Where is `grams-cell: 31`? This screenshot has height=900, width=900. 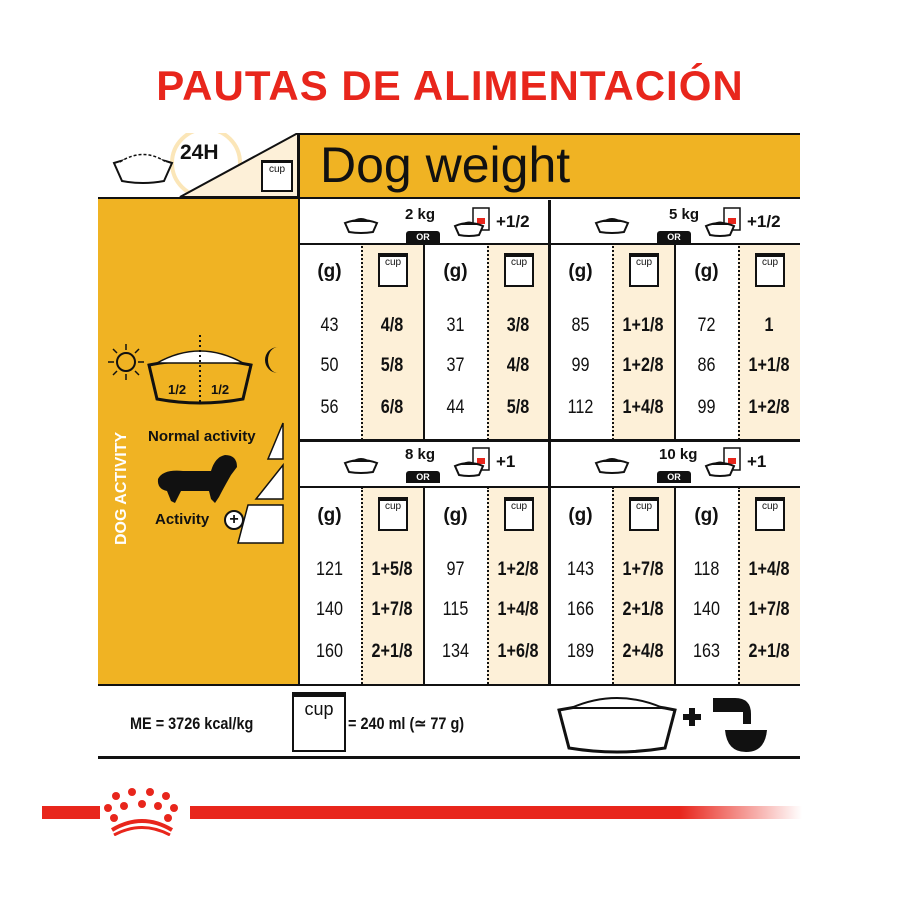
grams-cell: 31 is located at coordinates (455, 325).